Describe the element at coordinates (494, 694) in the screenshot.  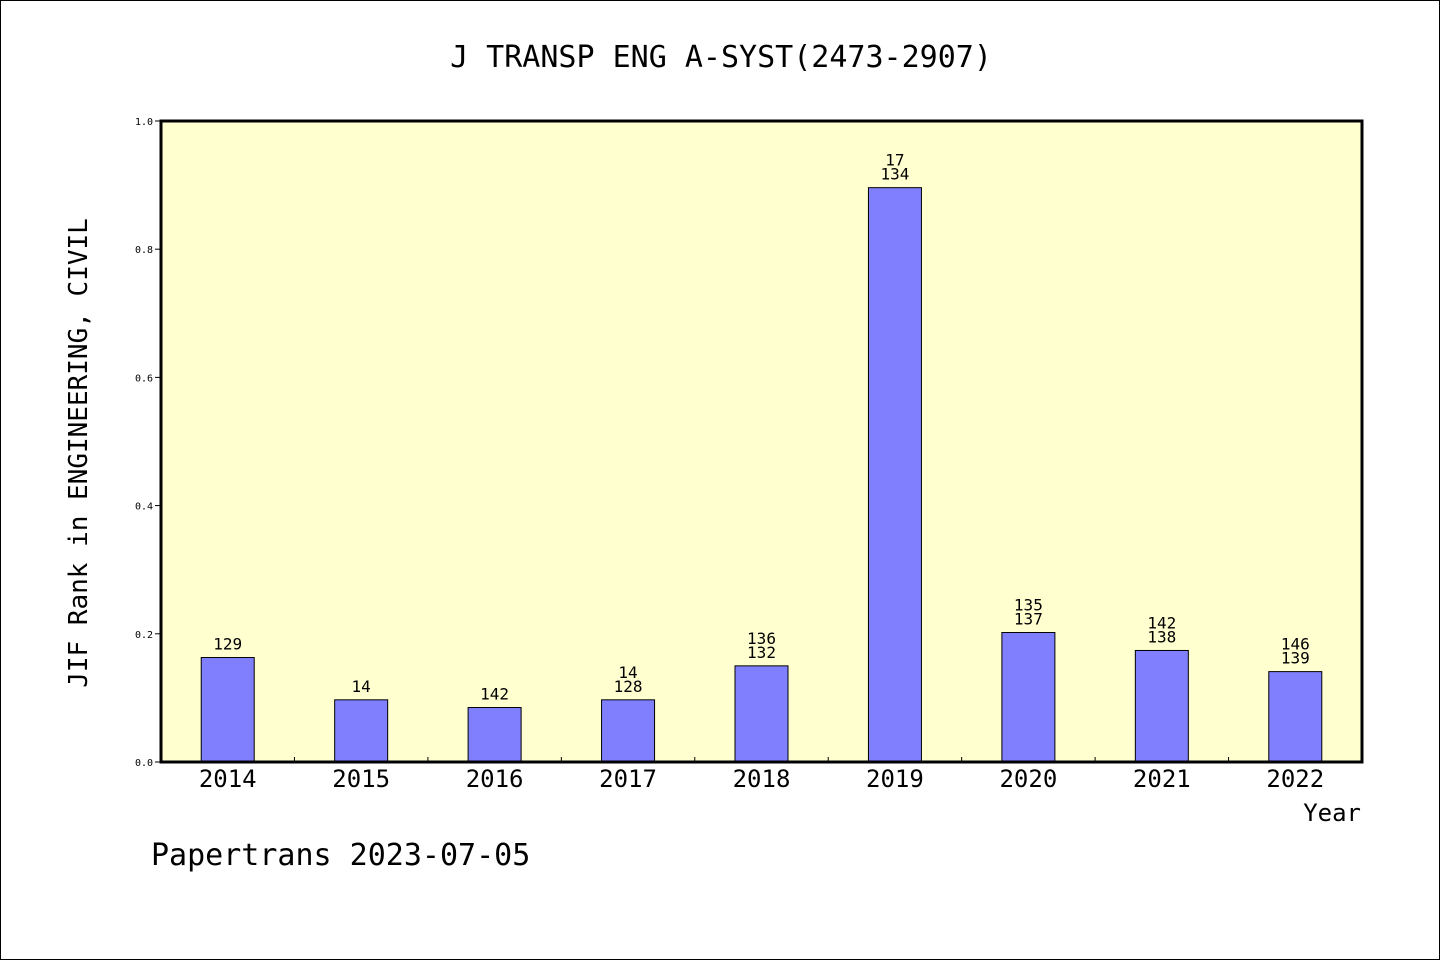
I see `data-label-2016: 142` at that location.